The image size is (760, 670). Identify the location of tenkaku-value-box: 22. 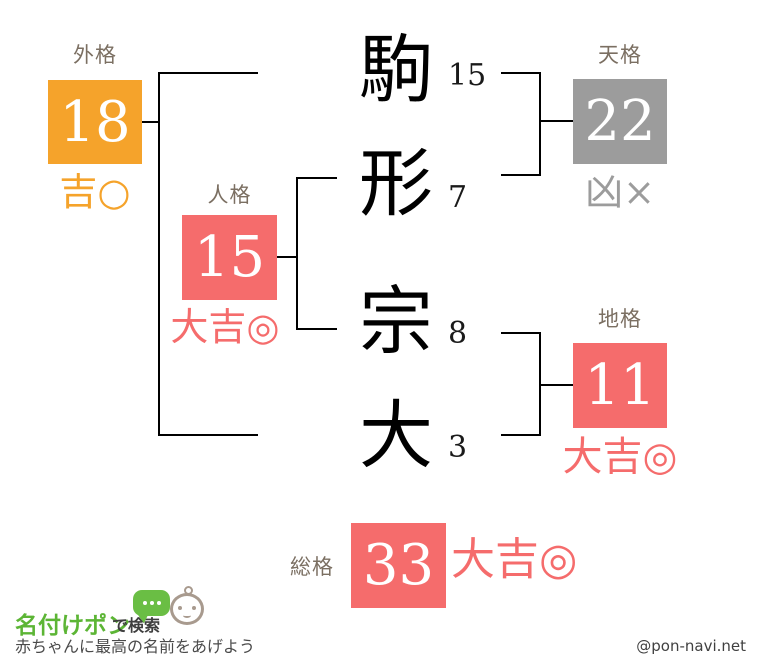
(620, 121).